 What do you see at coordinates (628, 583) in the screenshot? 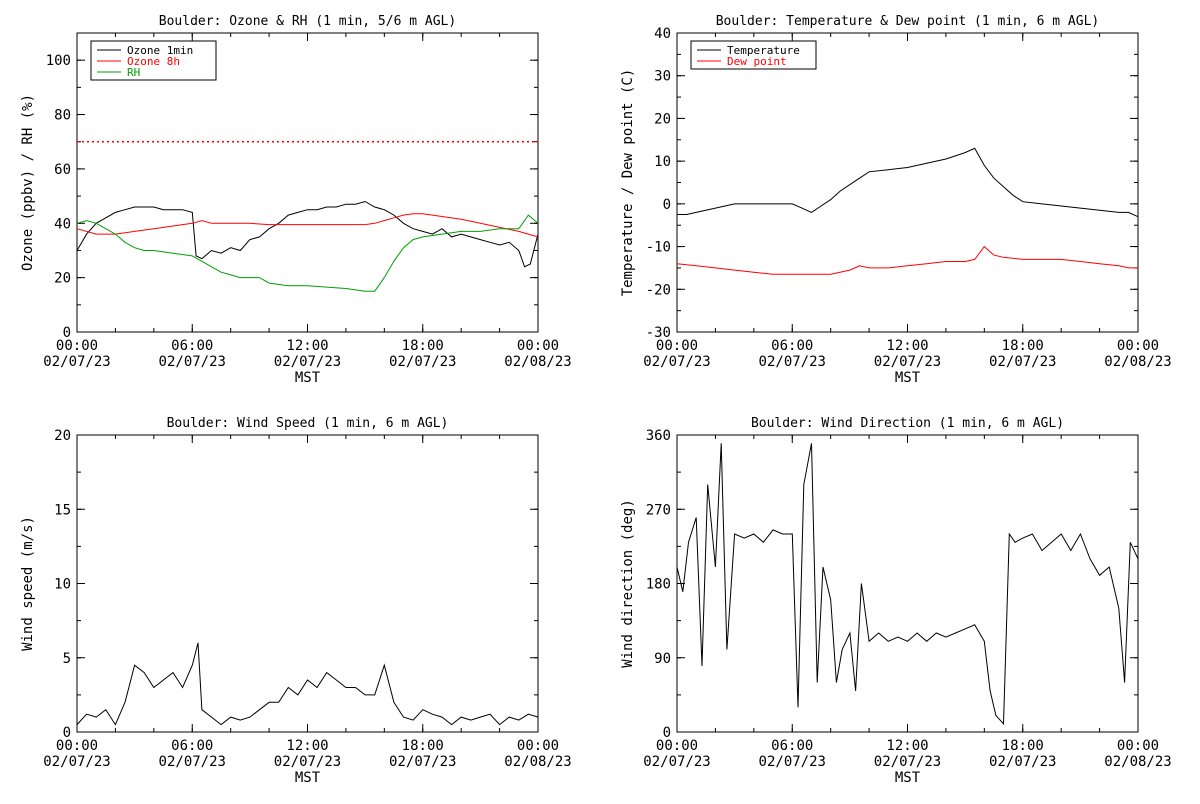
I see `y-axis-label: Wind direction (deg)` at bounding box center [628, 583].